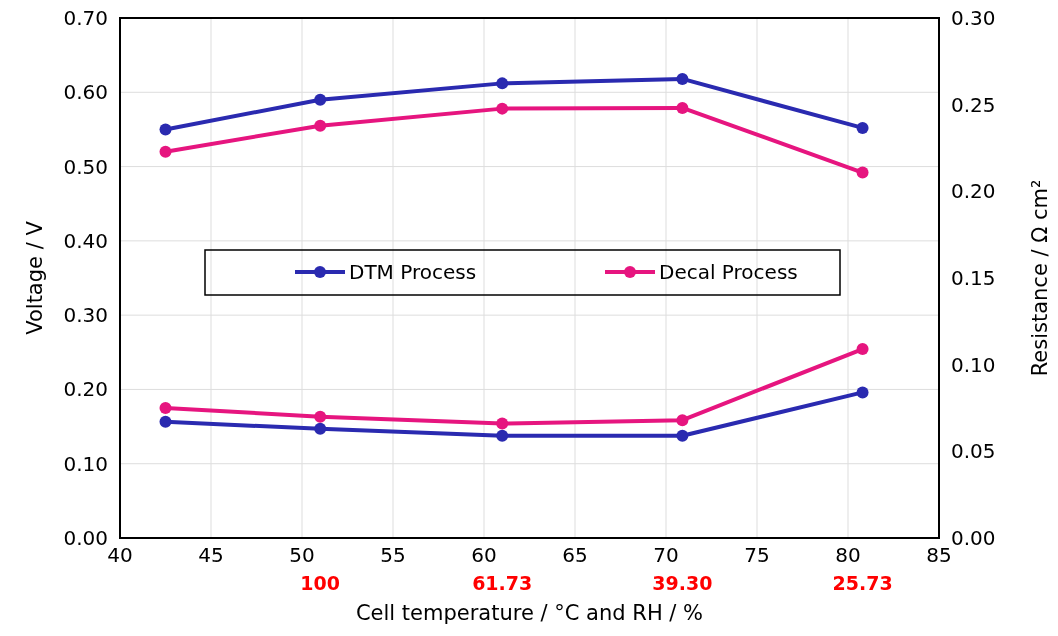 The image size is (1058, 636). Describe the element at coordinates (728, 272) in the screenshot. I see `legend-label: Decal Process` at that location.